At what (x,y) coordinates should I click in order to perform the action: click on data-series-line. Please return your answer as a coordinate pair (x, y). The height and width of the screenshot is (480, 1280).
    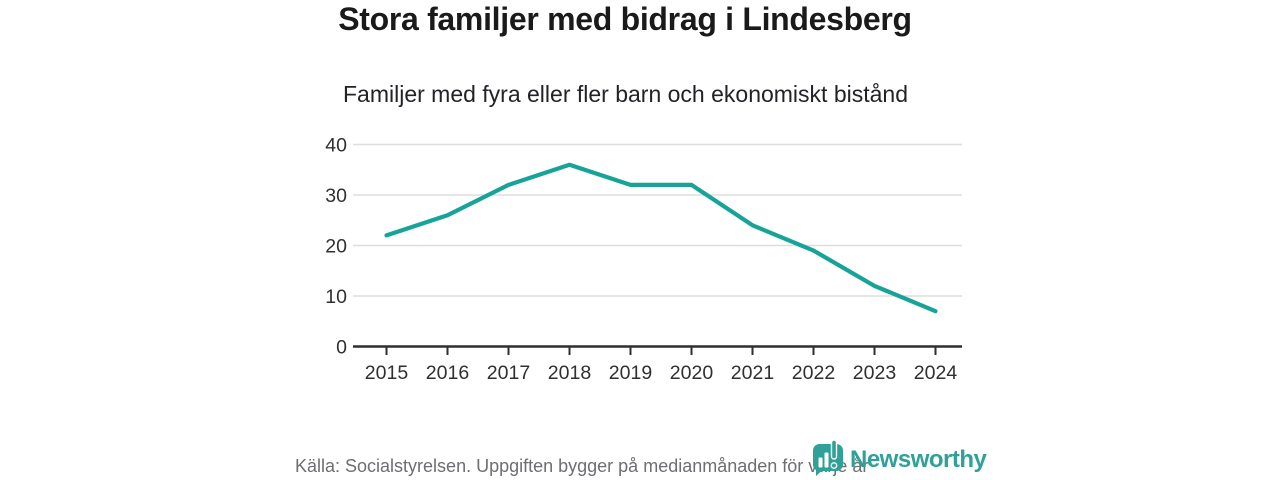
    Looking at the image, I should click on (661, 238).